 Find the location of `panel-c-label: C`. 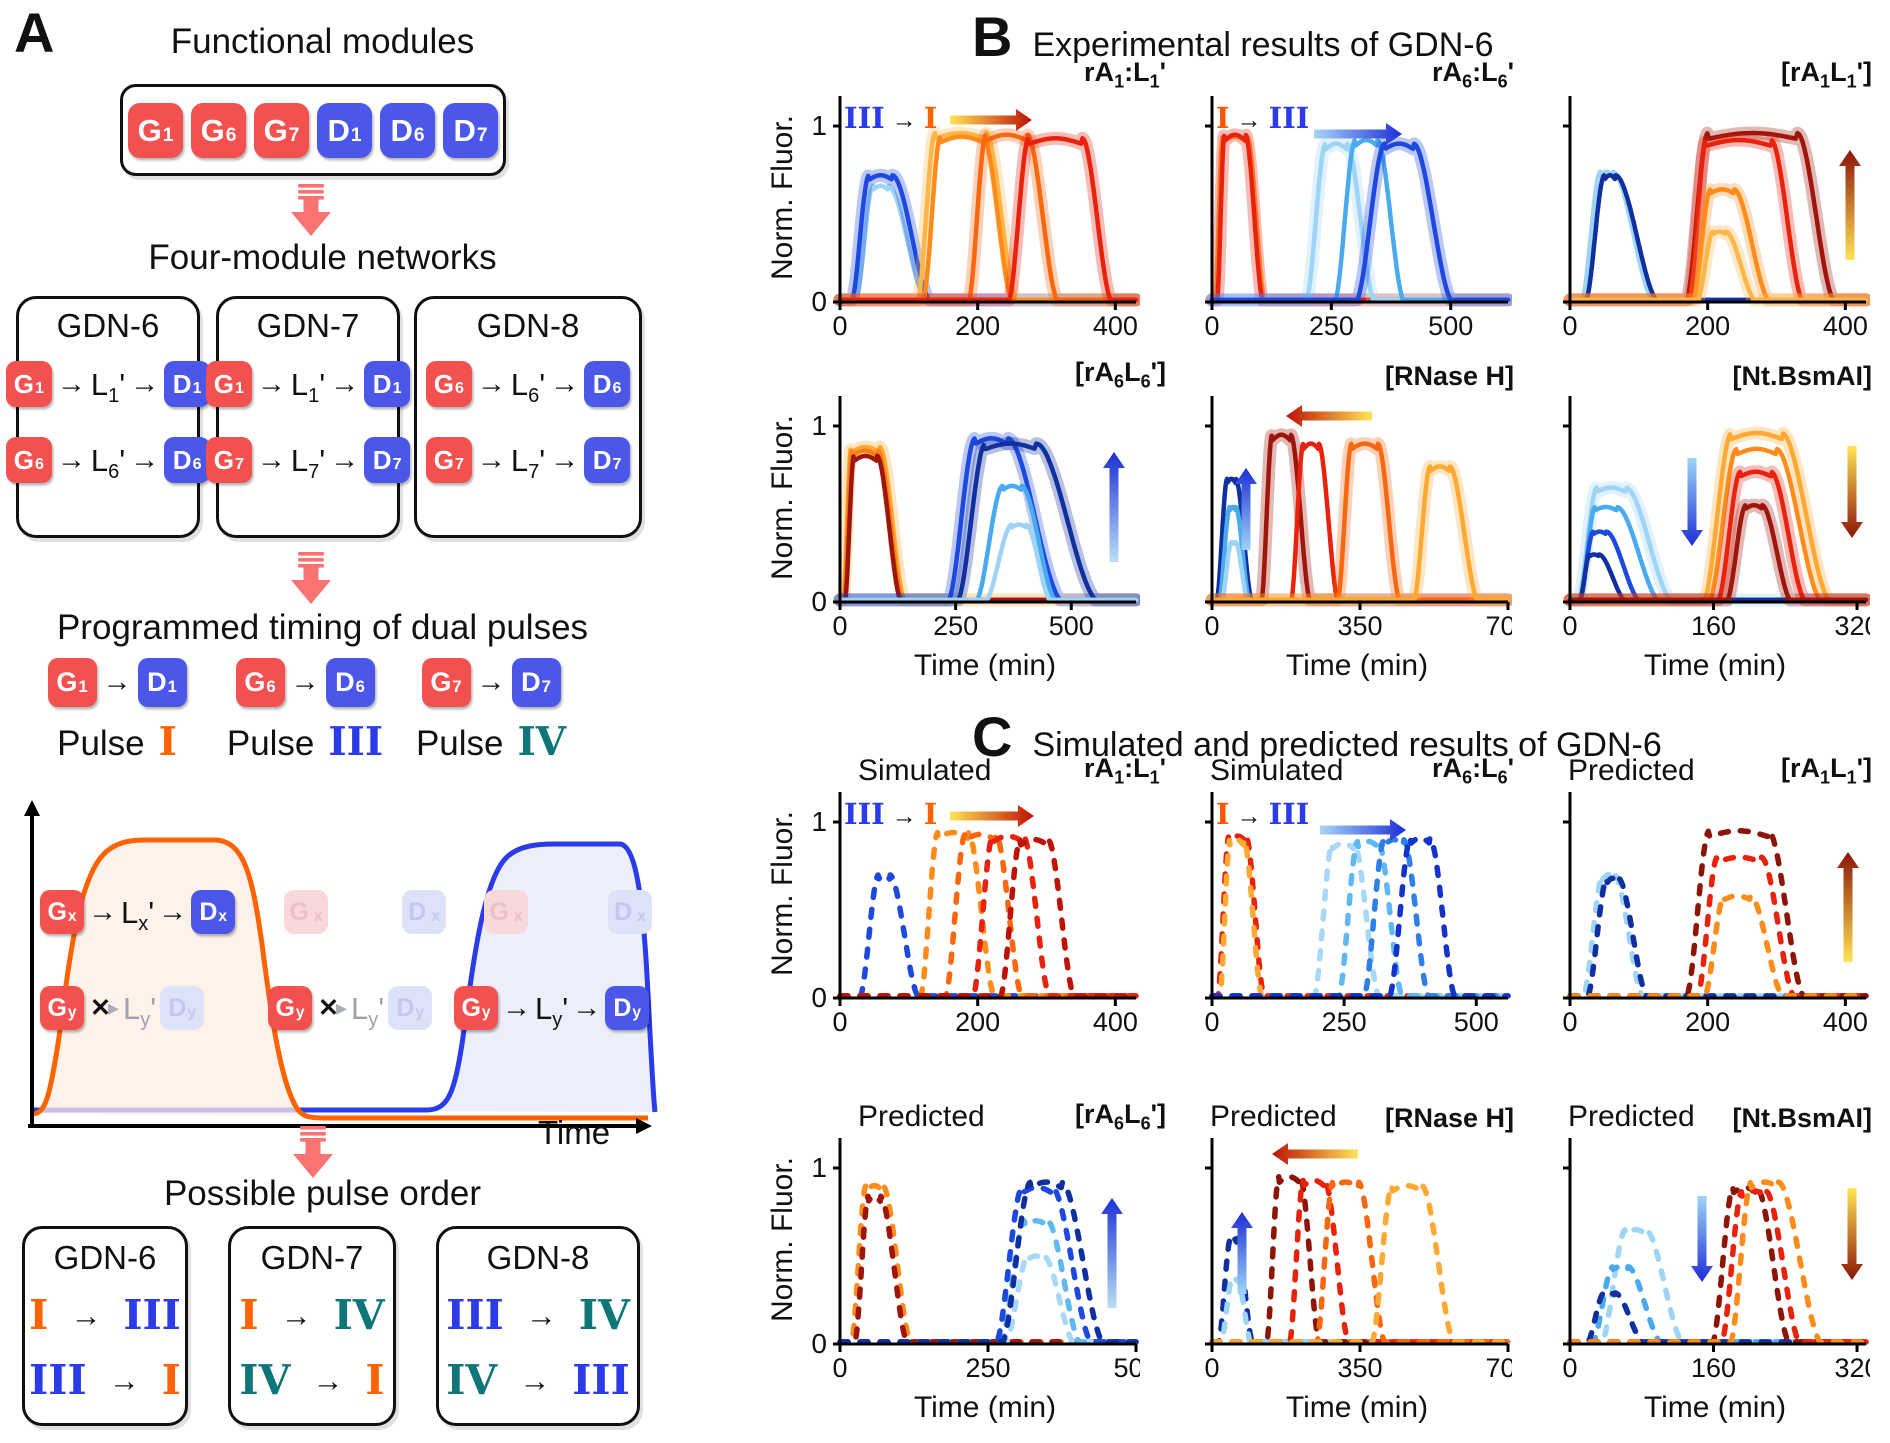

panel-c-label: C is located at coordinates (992, 736).